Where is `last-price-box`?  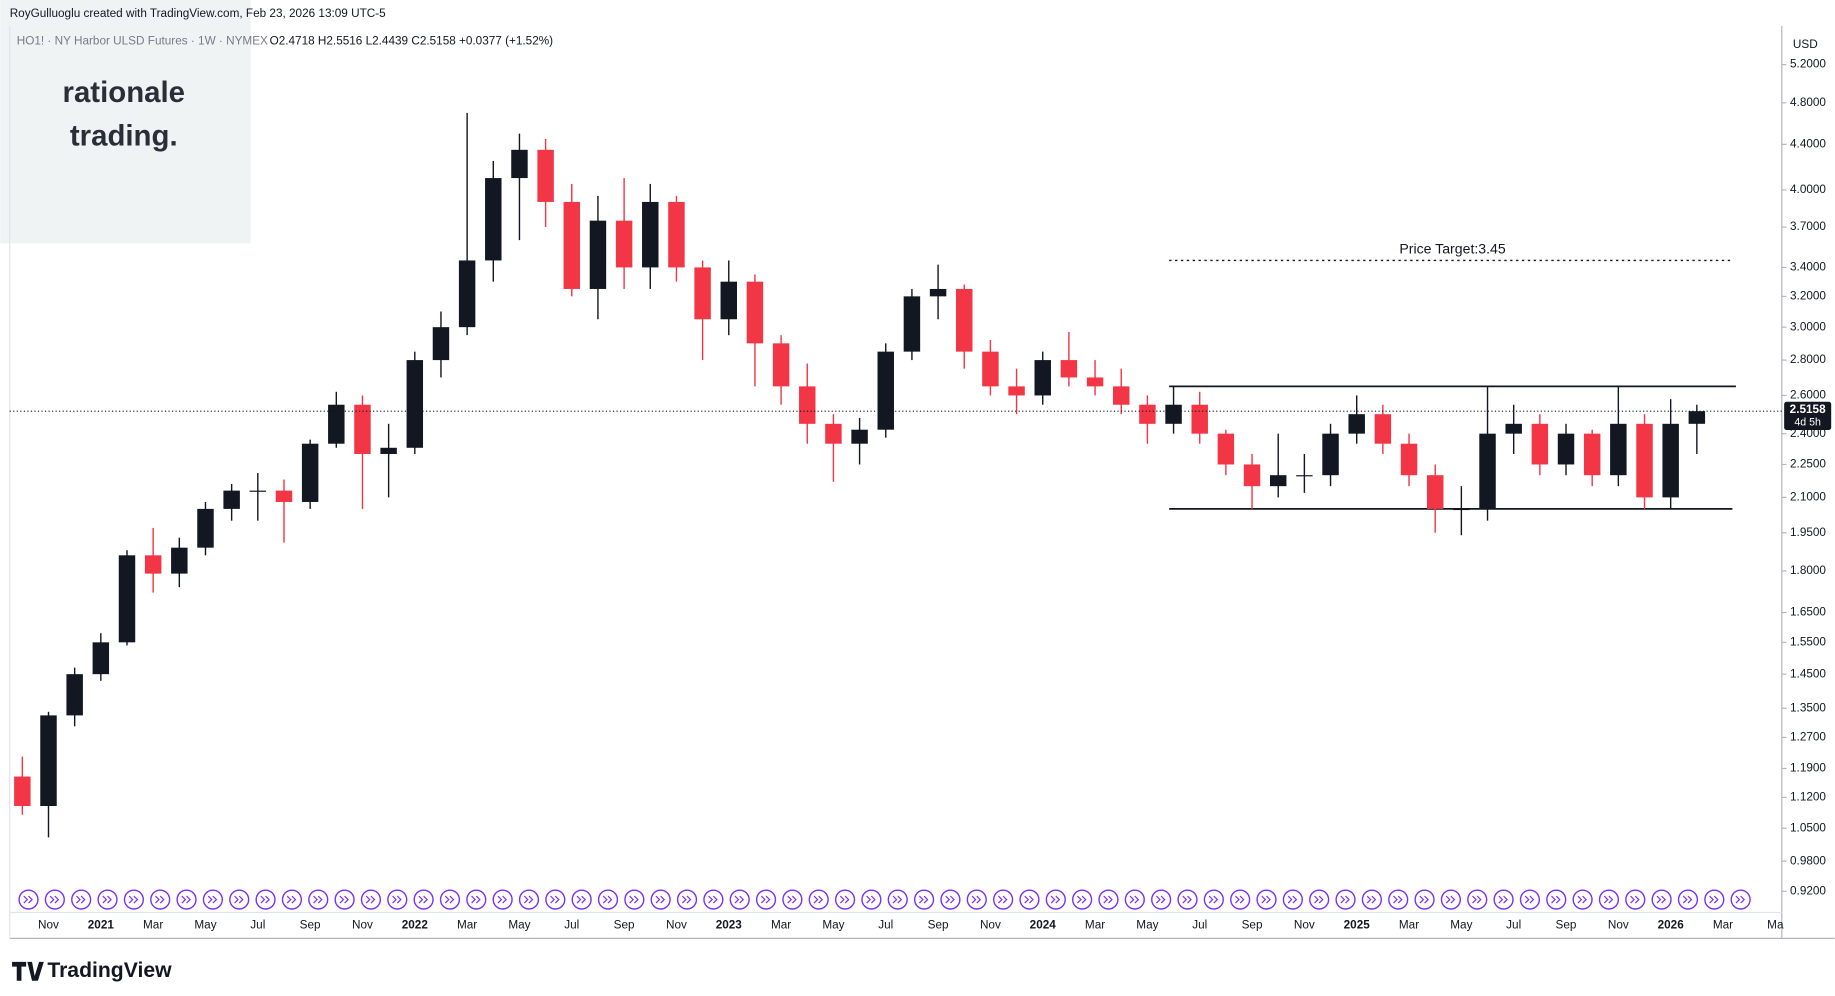
last-price-box is located at coordinates (1808, 415).